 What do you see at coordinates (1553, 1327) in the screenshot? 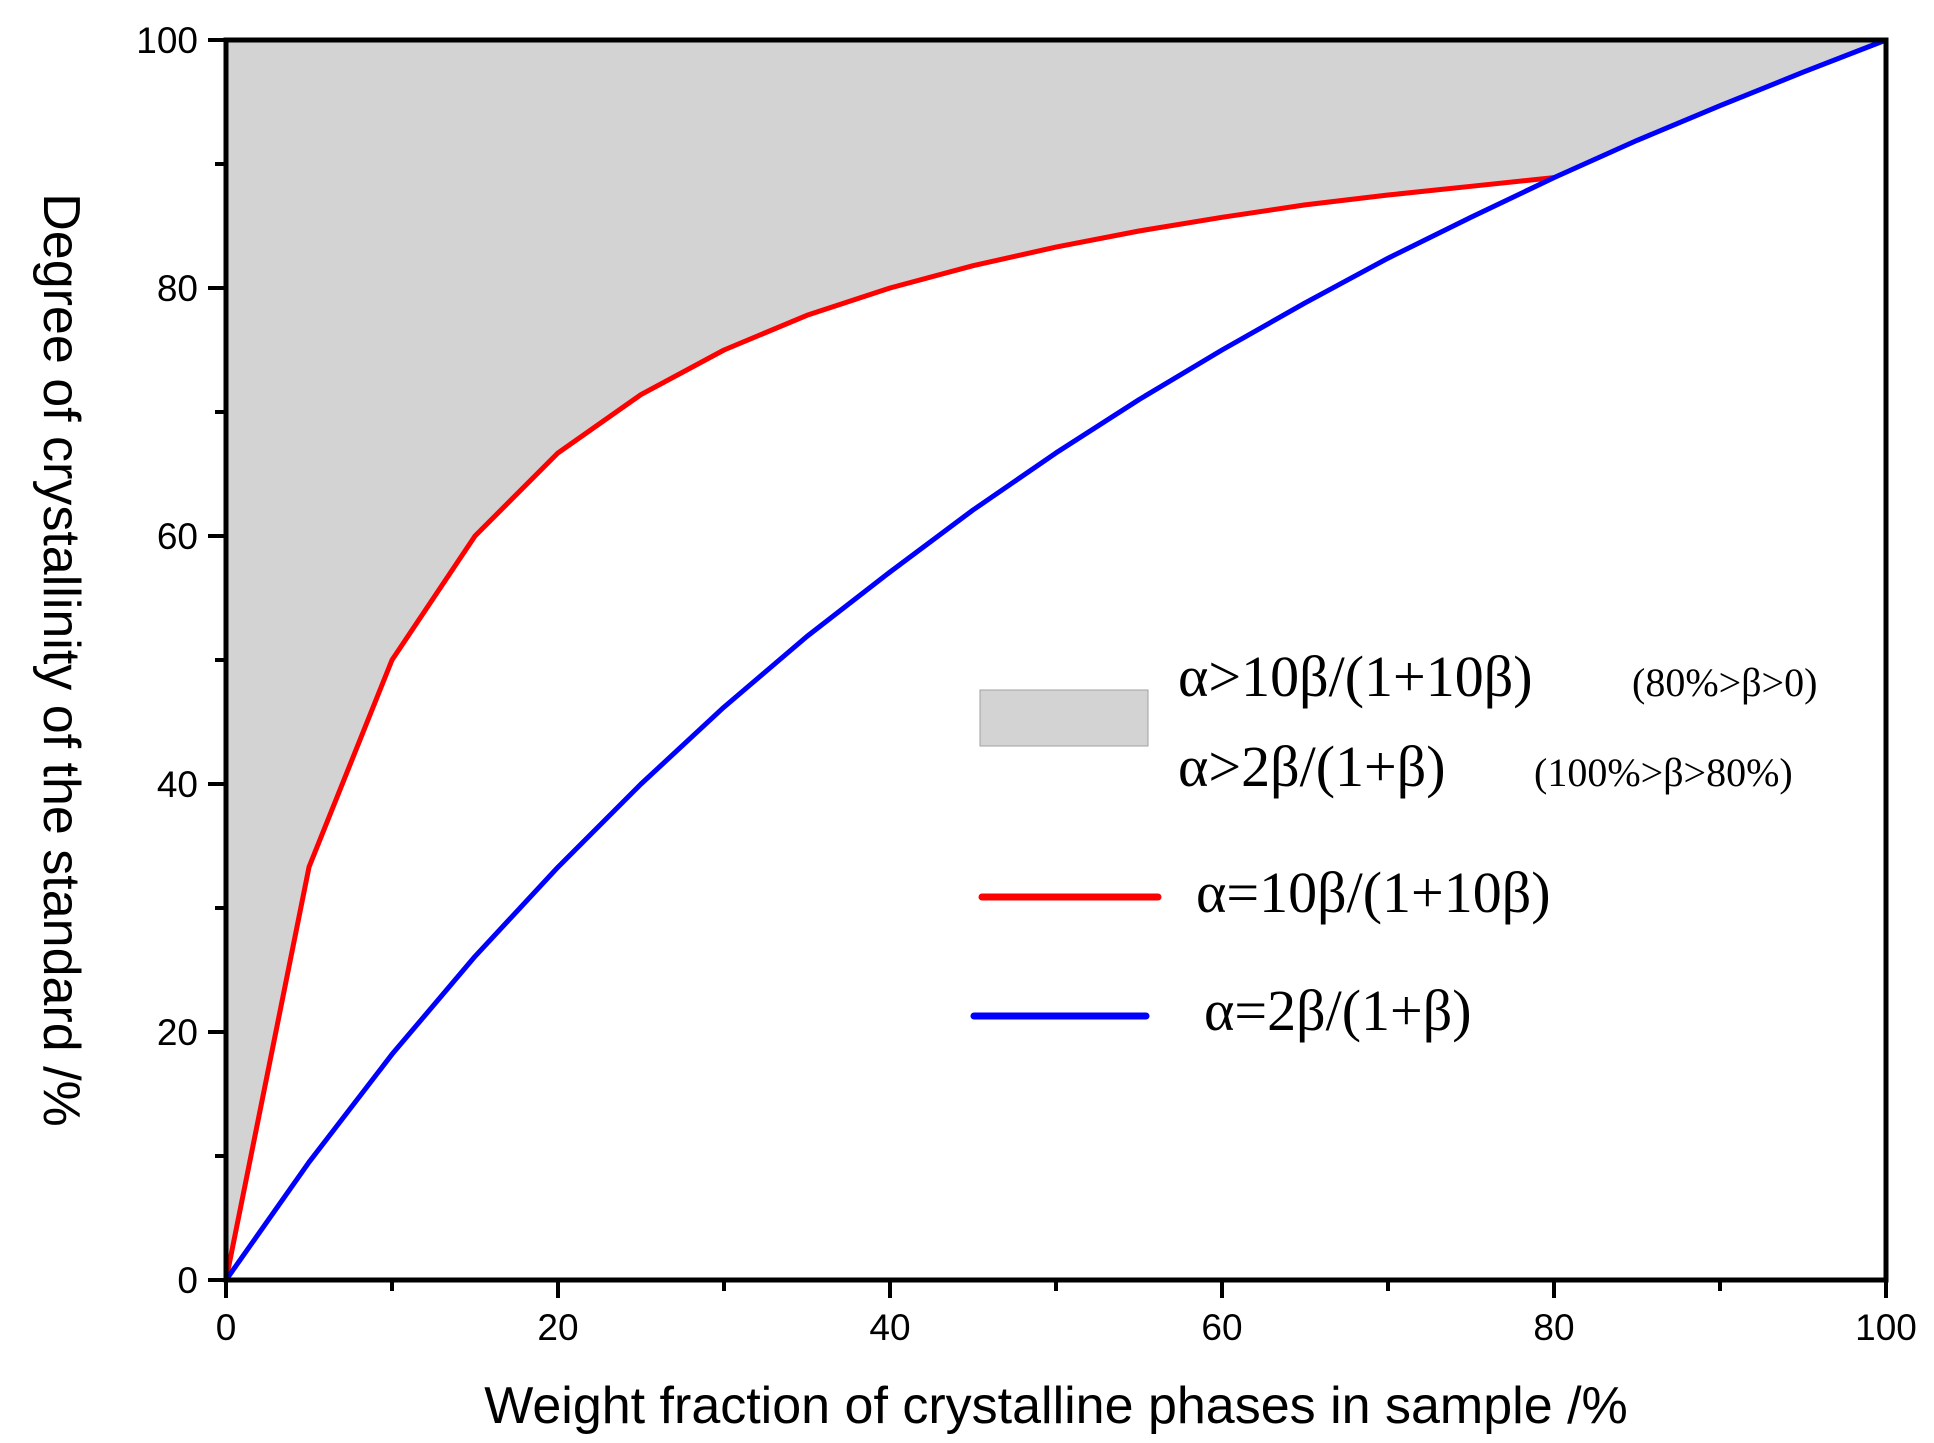
I see `x-tick-label: 80` at bounding box center [1553, 1327].